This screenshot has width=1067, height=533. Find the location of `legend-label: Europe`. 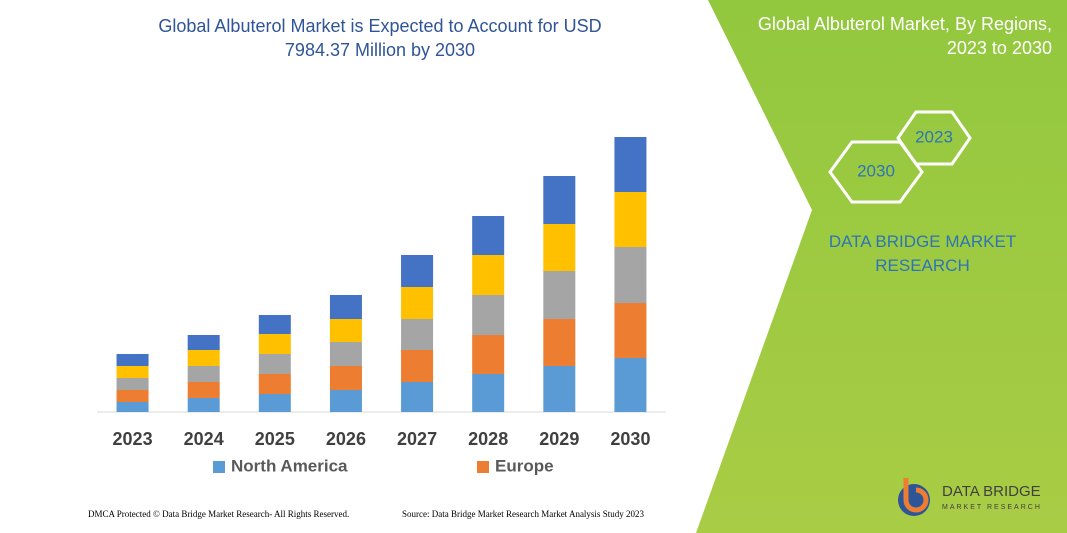

legend-label: Europe is located at coordinates (524, 465).